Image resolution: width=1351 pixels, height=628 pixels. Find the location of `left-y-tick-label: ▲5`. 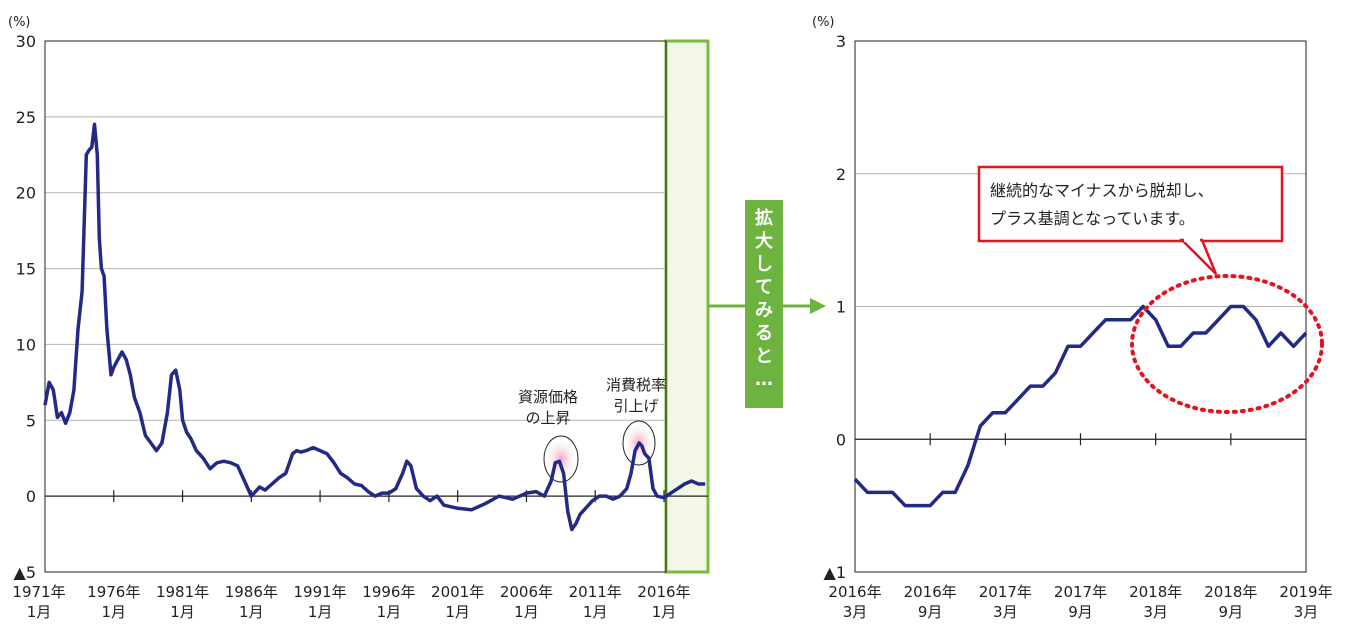

left-y-tick-label: ▲5 is located at coordinates (25, 572).